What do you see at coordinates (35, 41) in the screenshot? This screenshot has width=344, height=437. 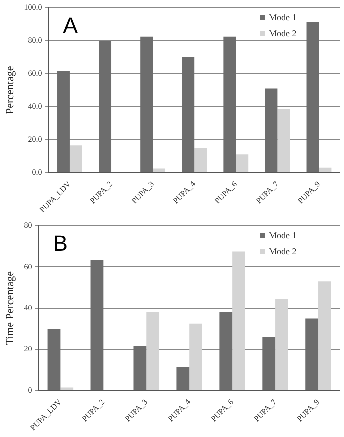 I see `y-tick-label: 80.0` at bounding box center [35, 41].